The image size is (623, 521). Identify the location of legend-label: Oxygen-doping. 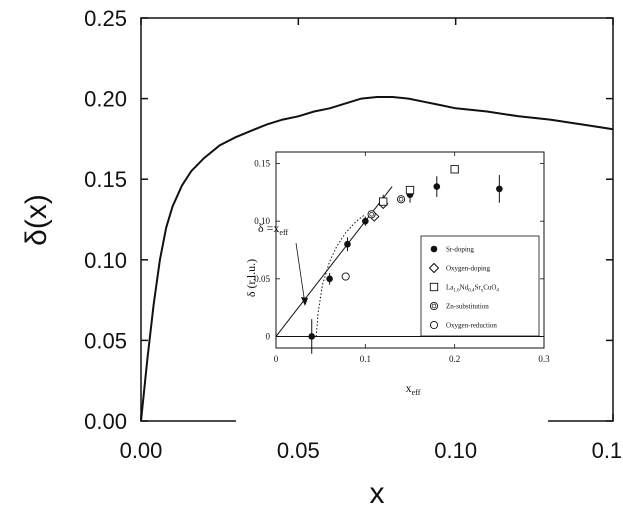
(468, 269).